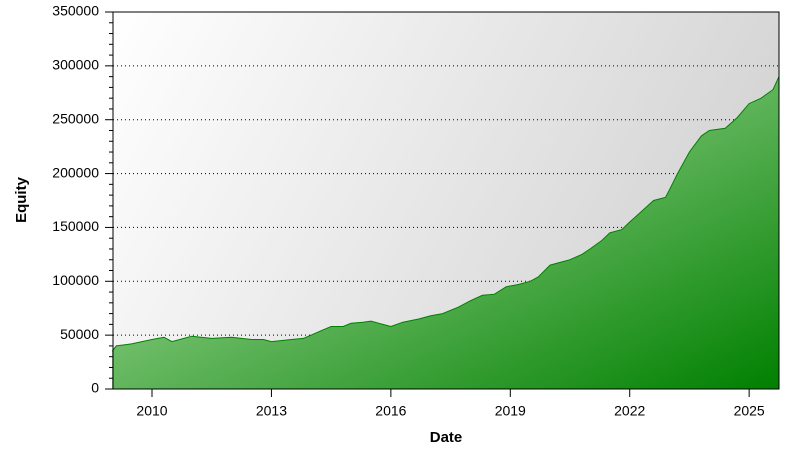 This screenshot has height=462, width=812. I want to click on y-tick-label: 50000, so click(79, 334).